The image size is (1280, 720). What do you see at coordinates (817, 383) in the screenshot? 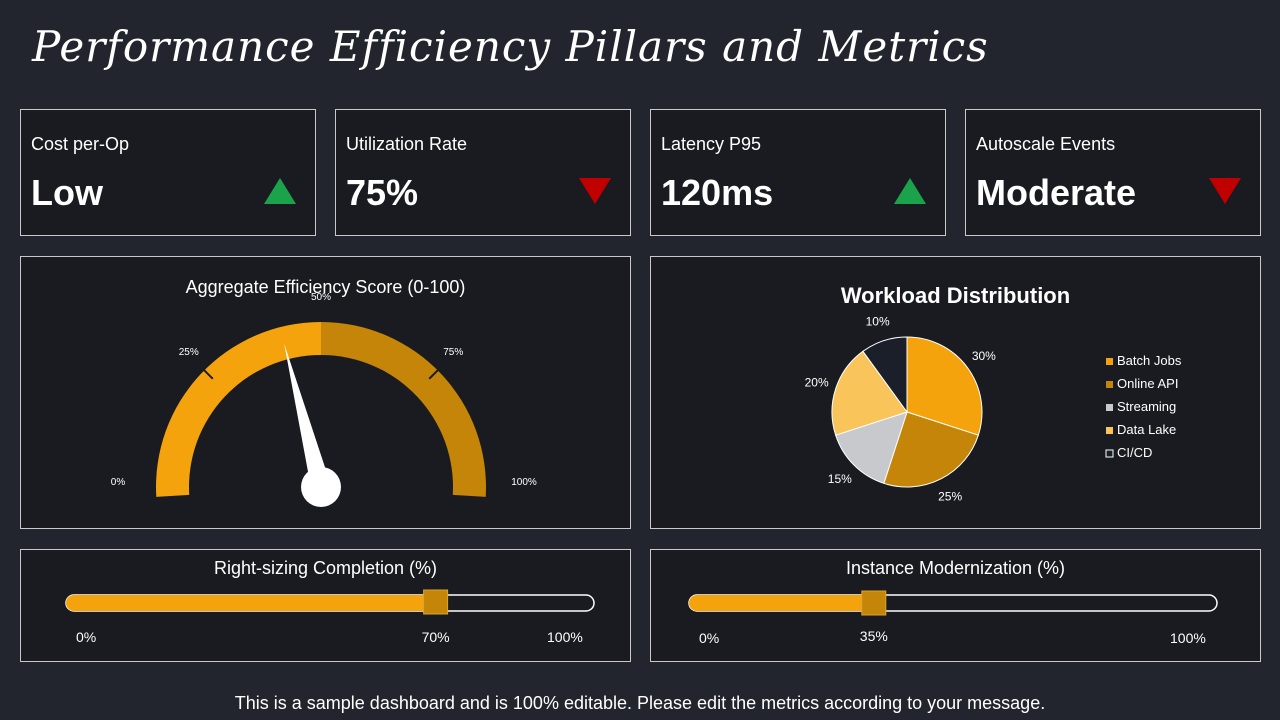
I see `pie-data-label: 20%` at bounding box center [817, 383].